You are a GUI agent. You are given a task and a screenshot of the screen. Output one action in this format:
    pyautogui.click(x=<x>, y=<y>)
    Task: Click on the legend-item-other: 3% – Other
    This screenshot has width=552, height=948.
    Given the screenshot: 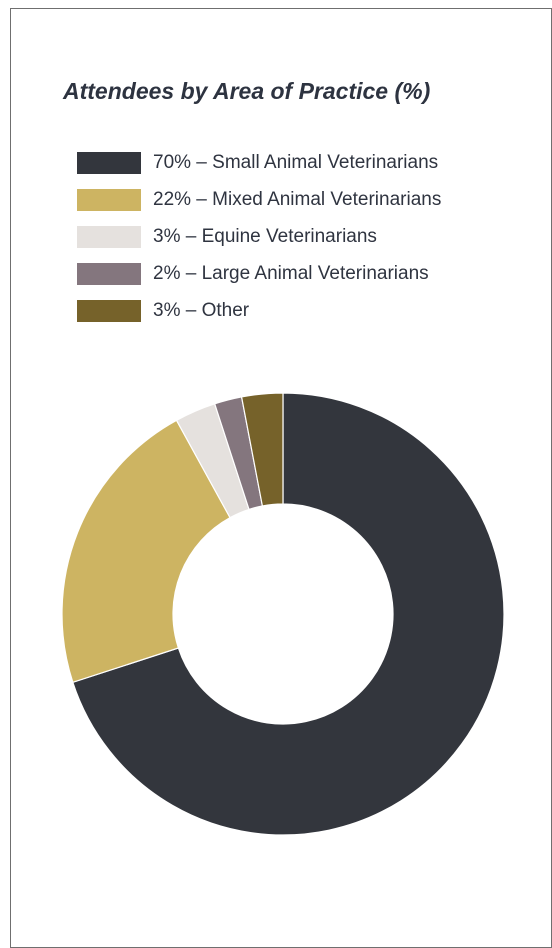 What is the action you would take?
    pyautogui.click(x=259, y=311)
    